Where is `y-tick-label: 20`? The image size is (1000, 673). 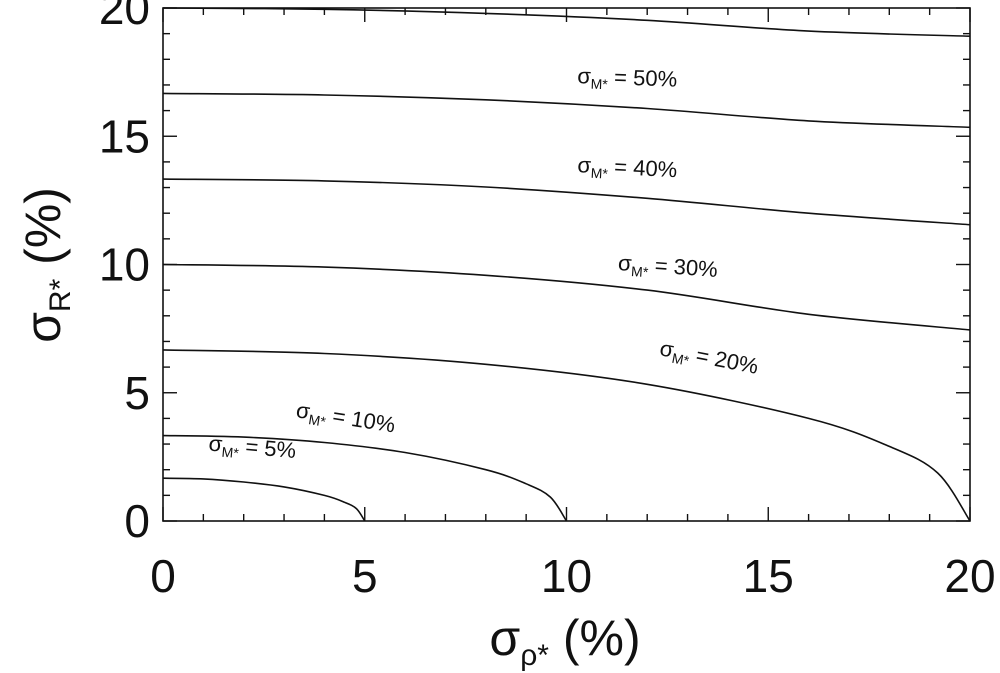 y-tick-label: 20 is located at coordinates (124, 17).